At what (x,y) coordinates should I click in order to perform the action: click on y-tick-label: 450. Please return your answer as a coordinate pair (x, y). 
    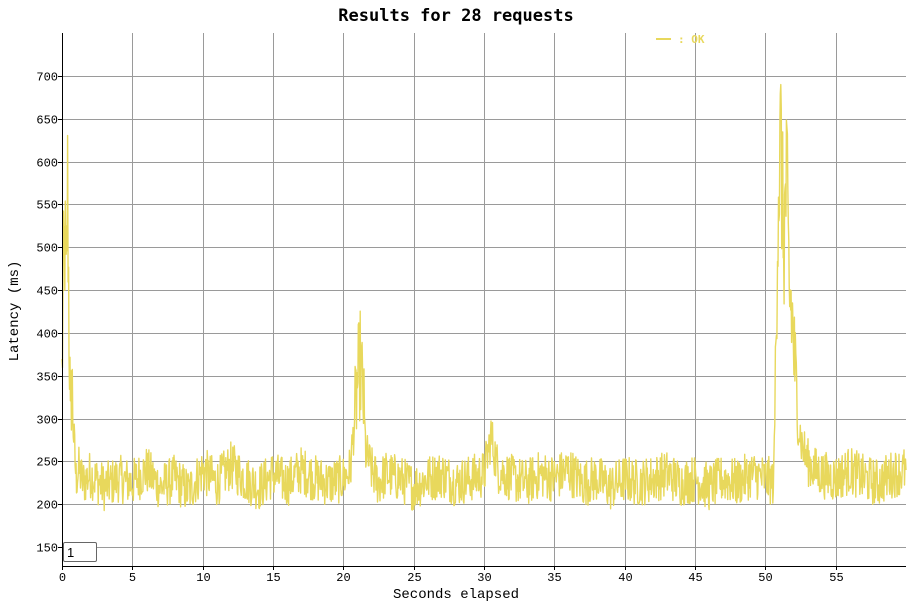
    Looking at the image, I should click on (47, 292).